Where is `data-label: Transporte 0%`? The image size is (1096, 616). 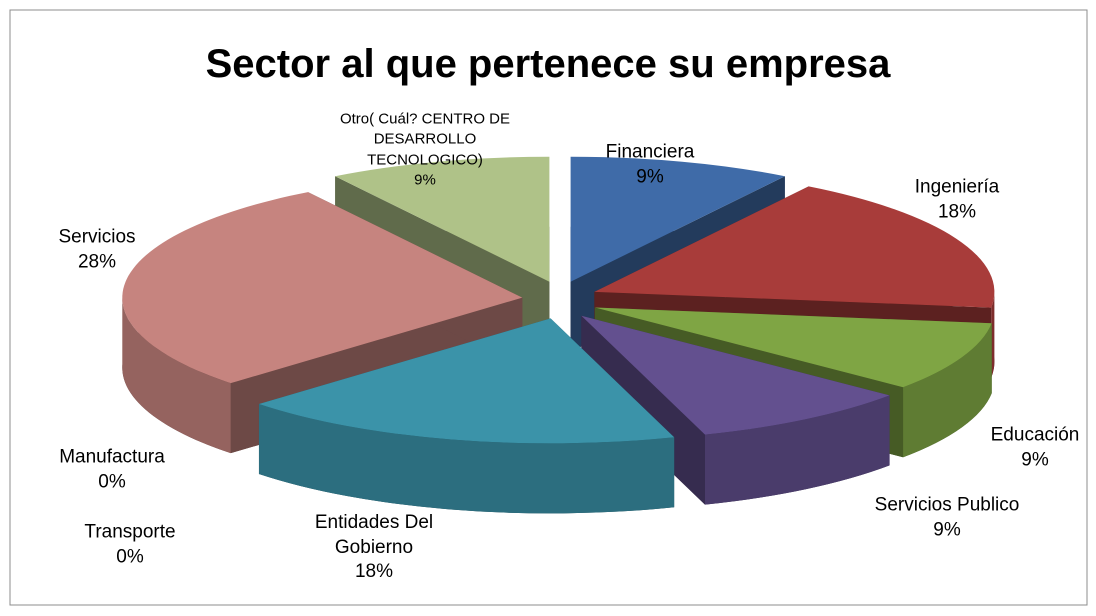 data-label: Transporte 0% is located at coordinates (129, 544).